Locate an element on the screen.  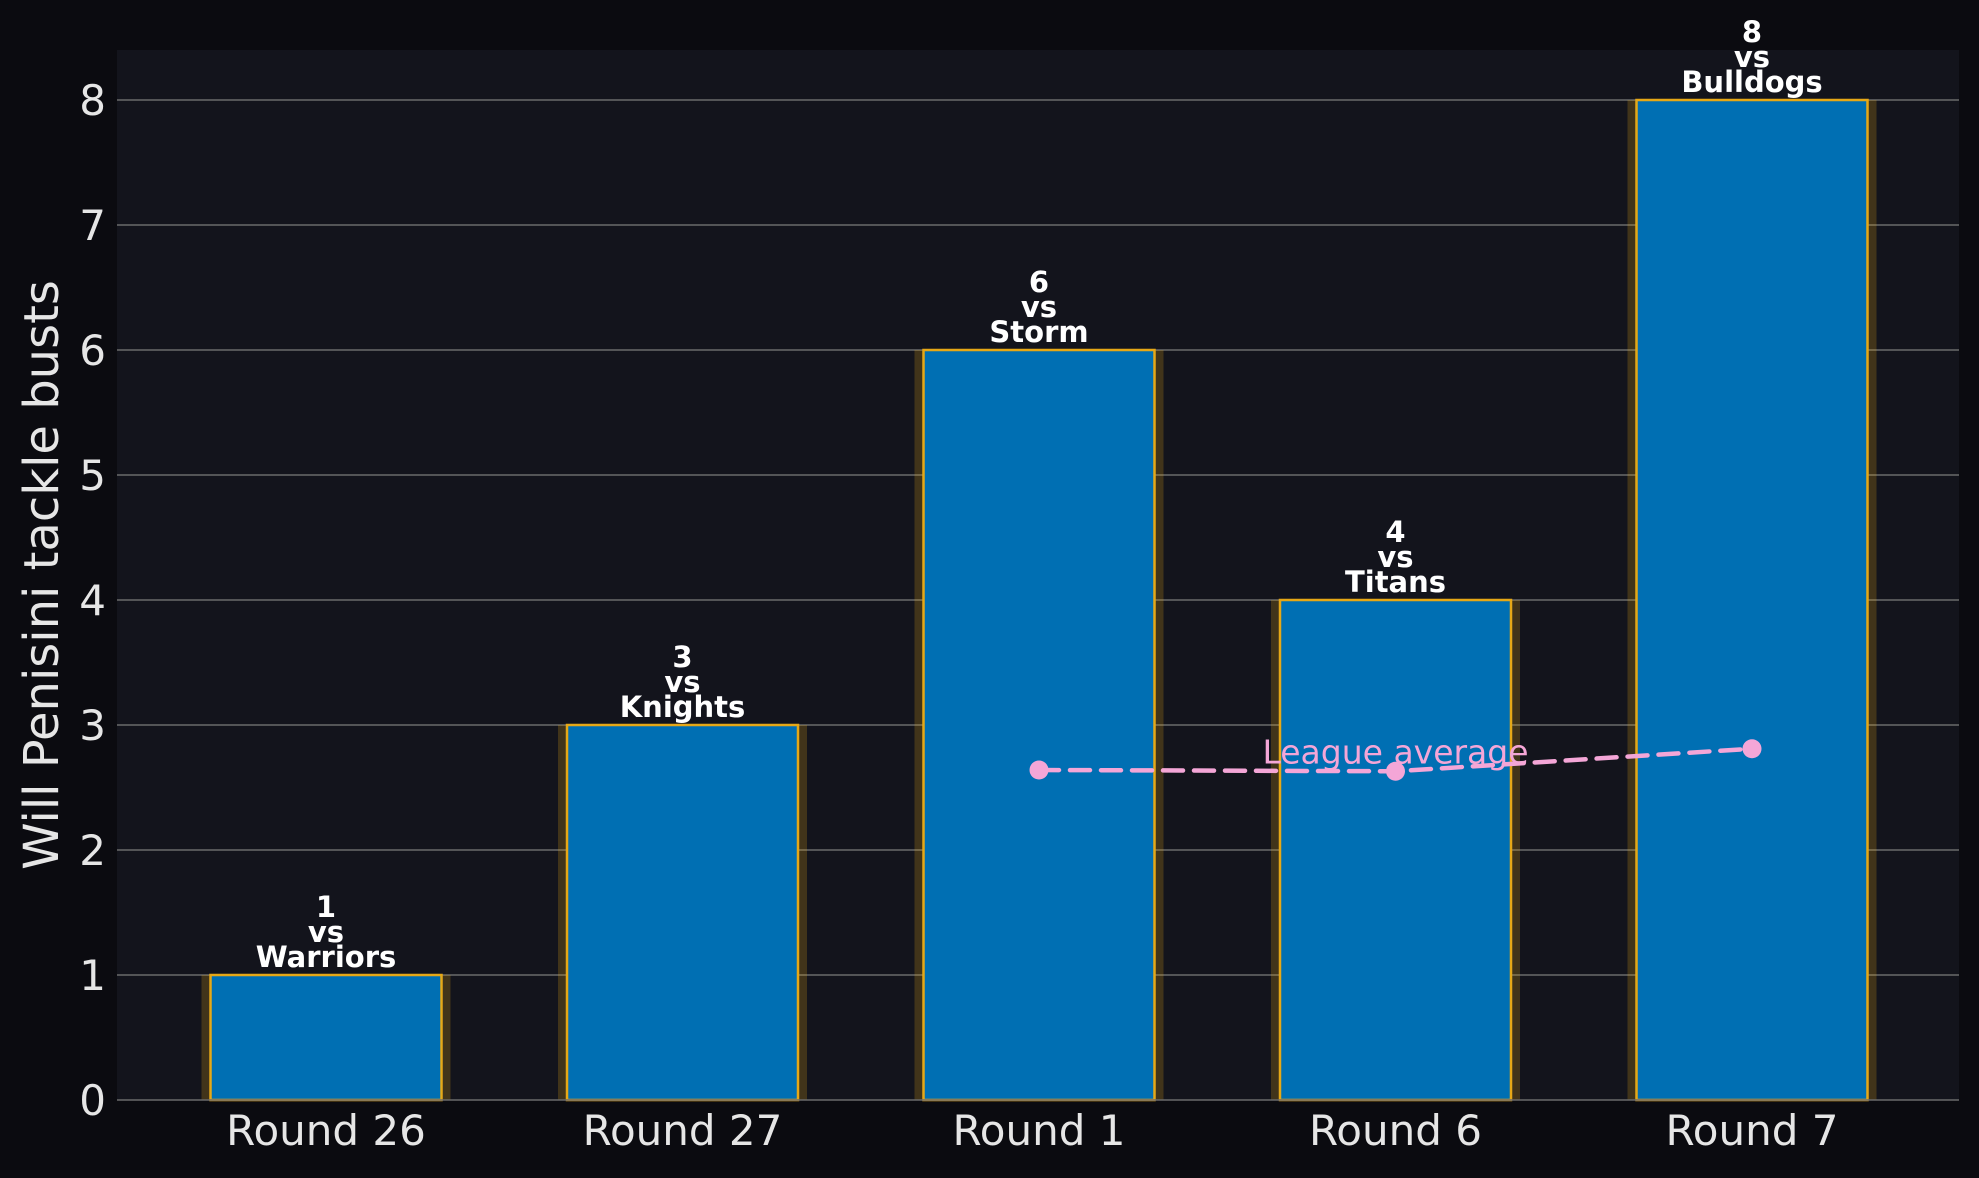
y-tick-label: 3 is located at coordinates (92, 725).